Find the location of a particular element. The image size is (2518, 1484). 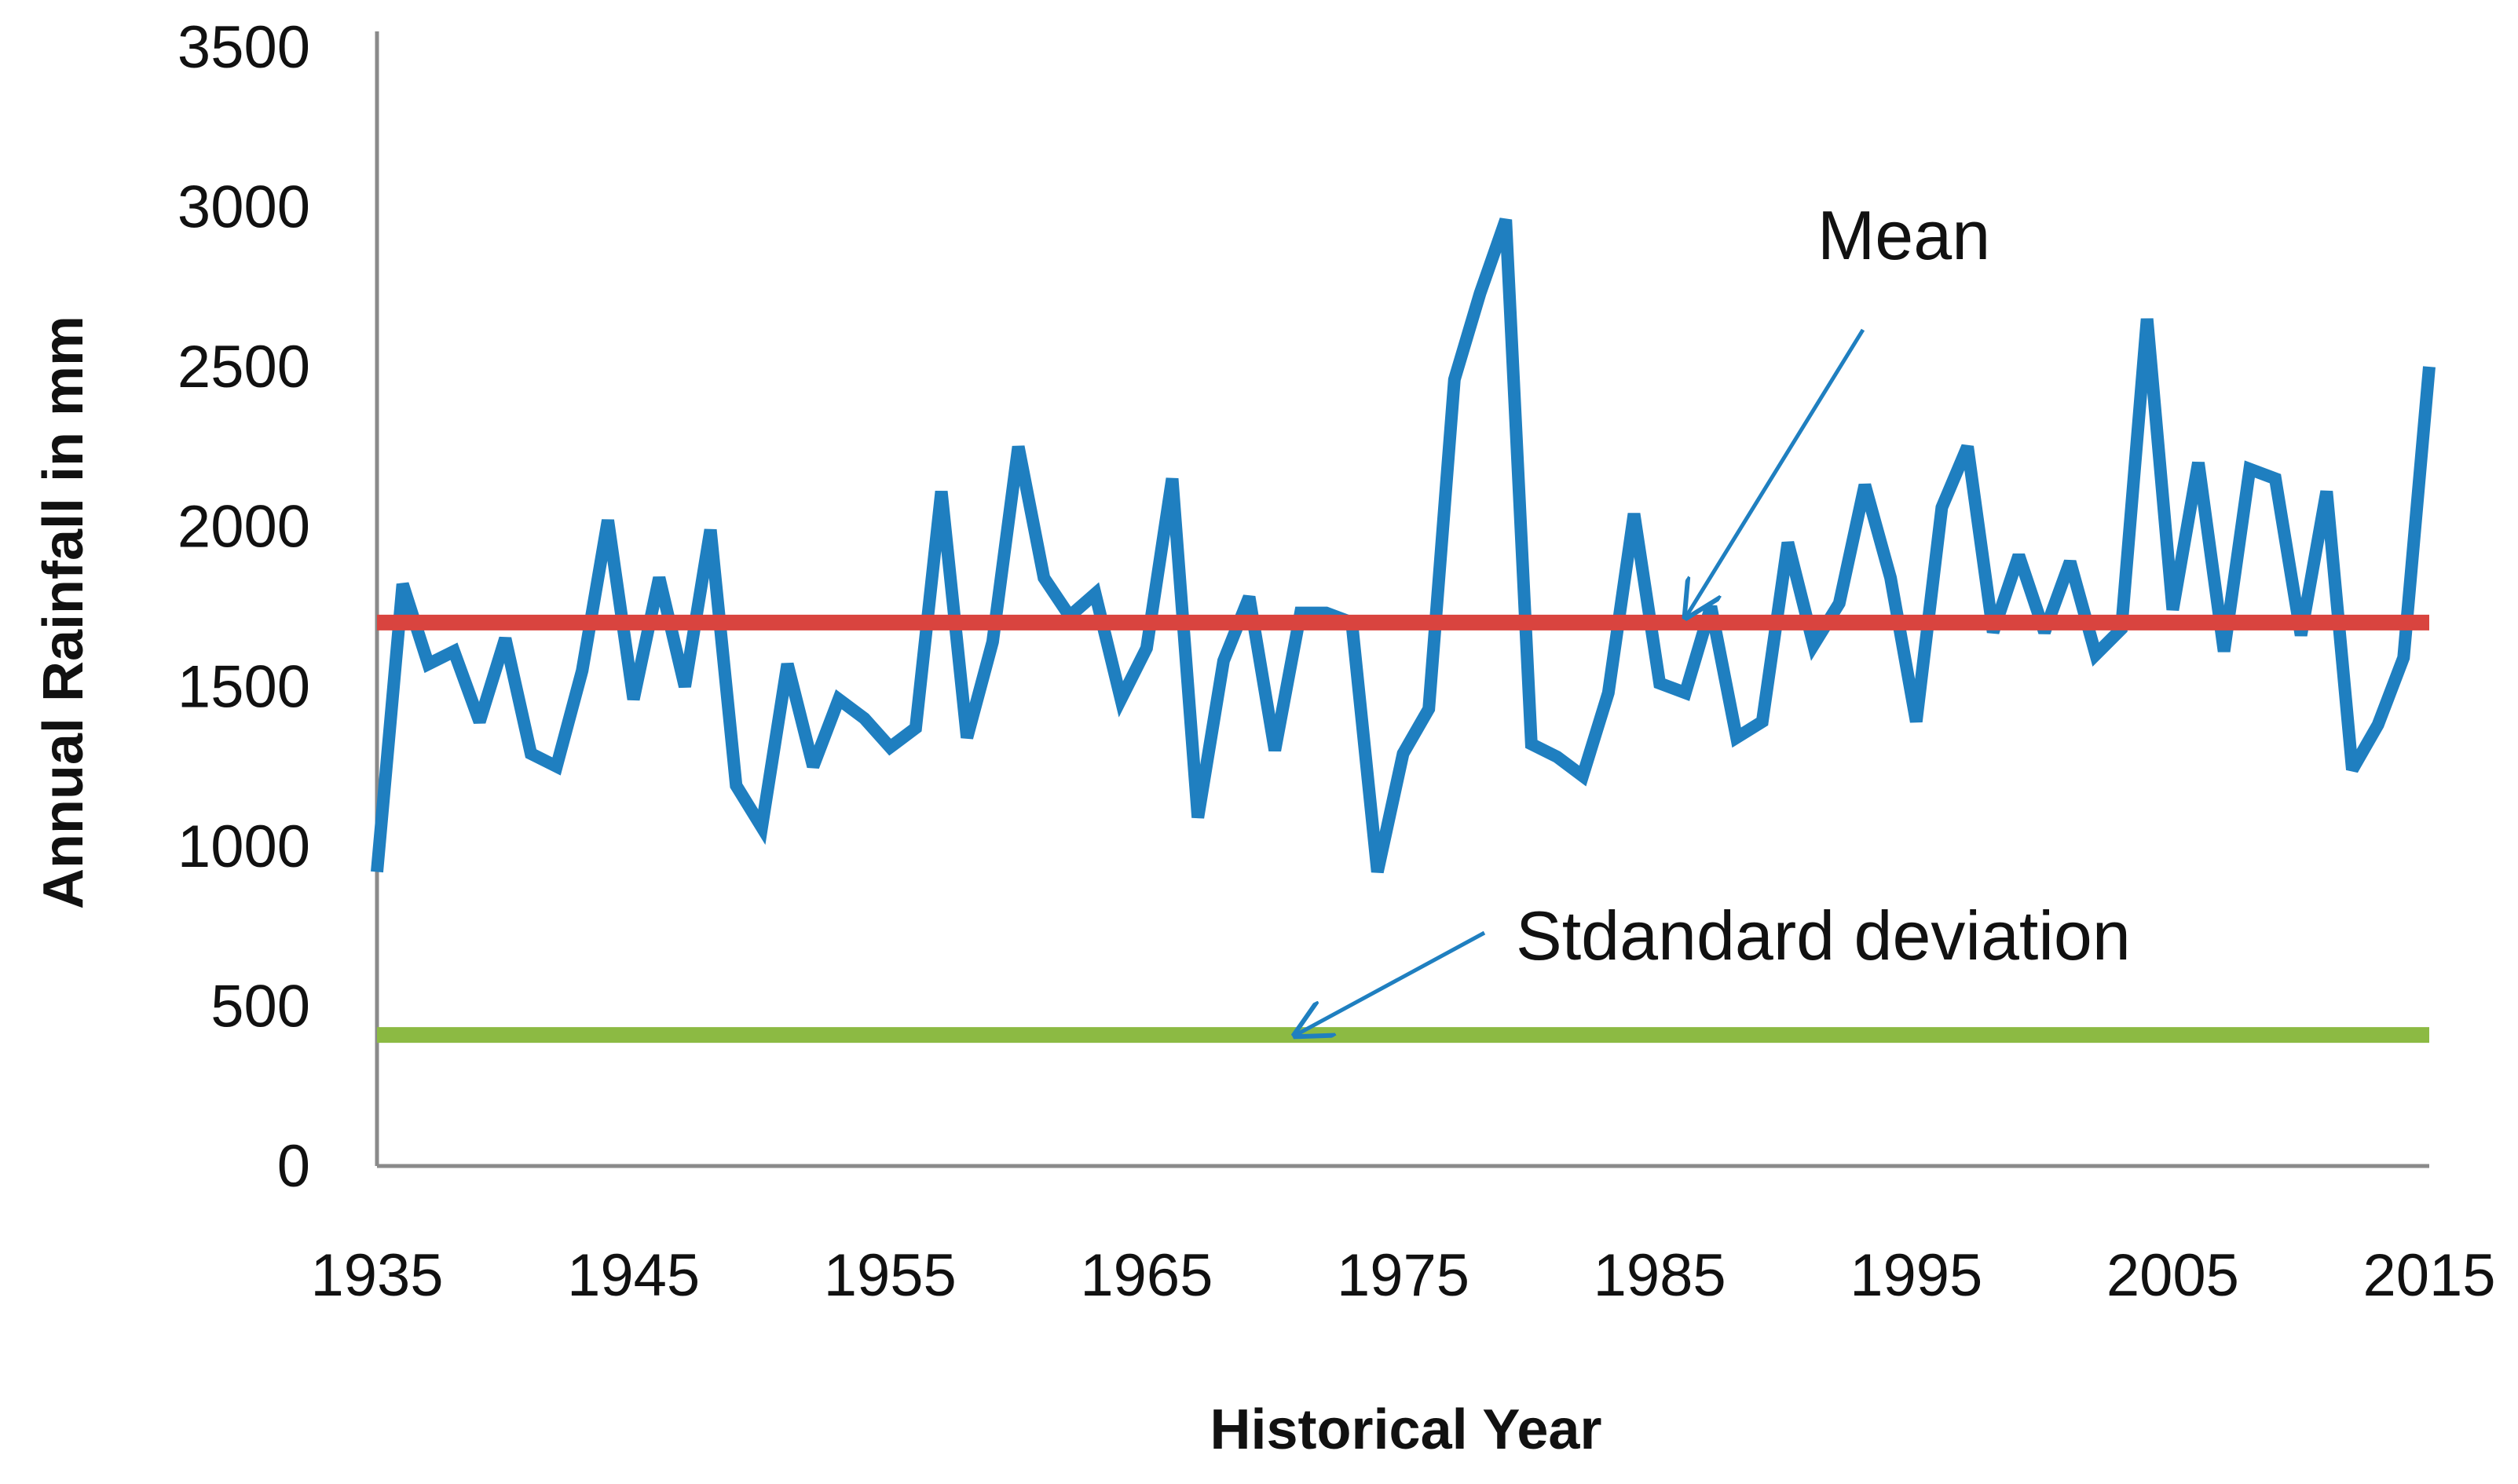

mean-annotation-label: Mean is located at coordinates (1903, 235).